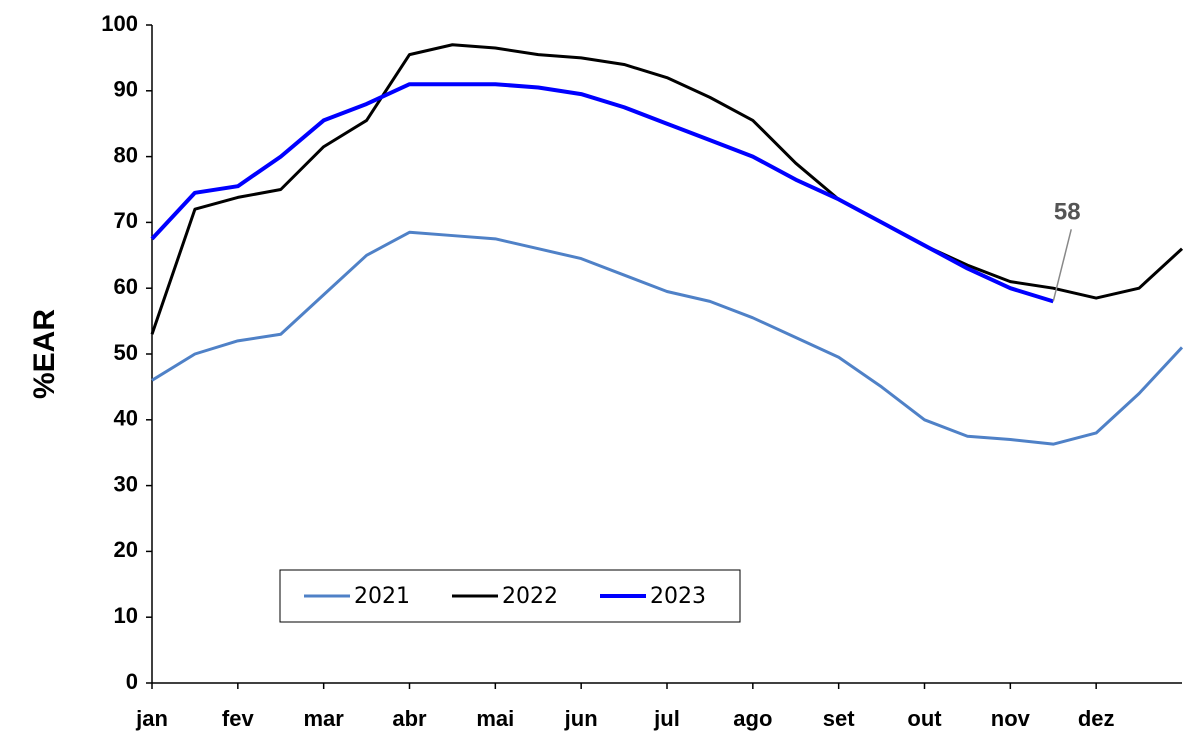 The image size is (1183, 743). I want to click on y-tick-label: 90, so click(126, 89).